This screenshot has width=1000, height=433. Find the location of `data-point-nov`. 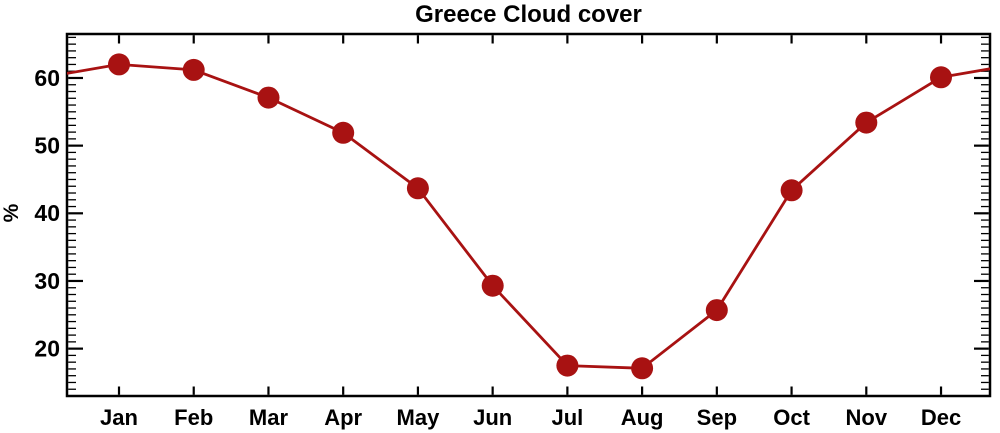

data-point-nov is located at coordinates (866, 122).